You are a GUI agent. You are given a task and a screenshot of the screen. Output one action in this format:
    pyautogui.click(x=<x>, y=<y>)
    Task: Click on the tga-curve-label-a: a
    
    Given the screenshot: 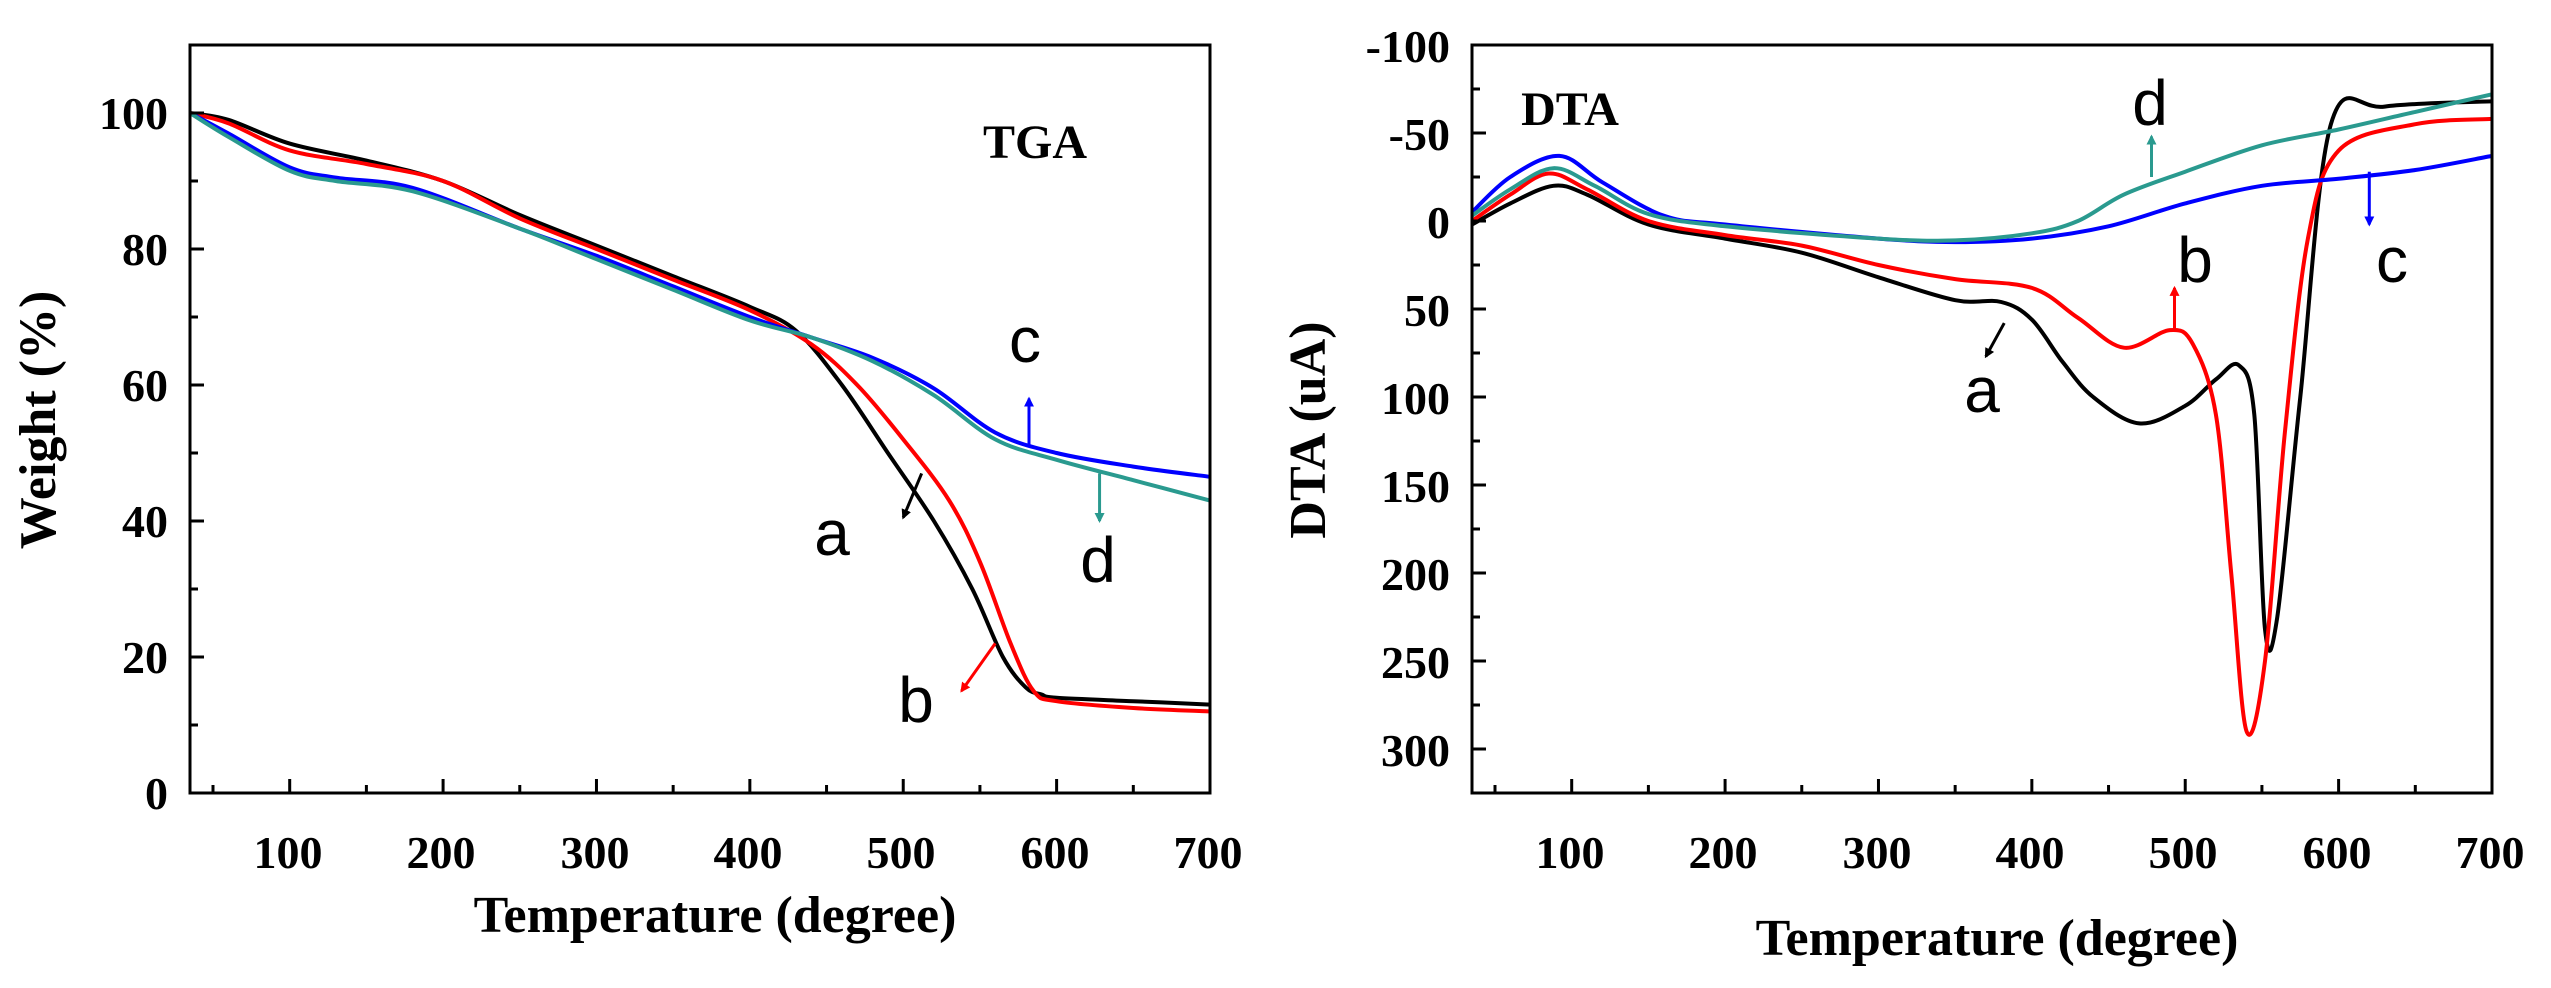 What is the action you would take?
    pyautogui.click(x=832, y=533)
    